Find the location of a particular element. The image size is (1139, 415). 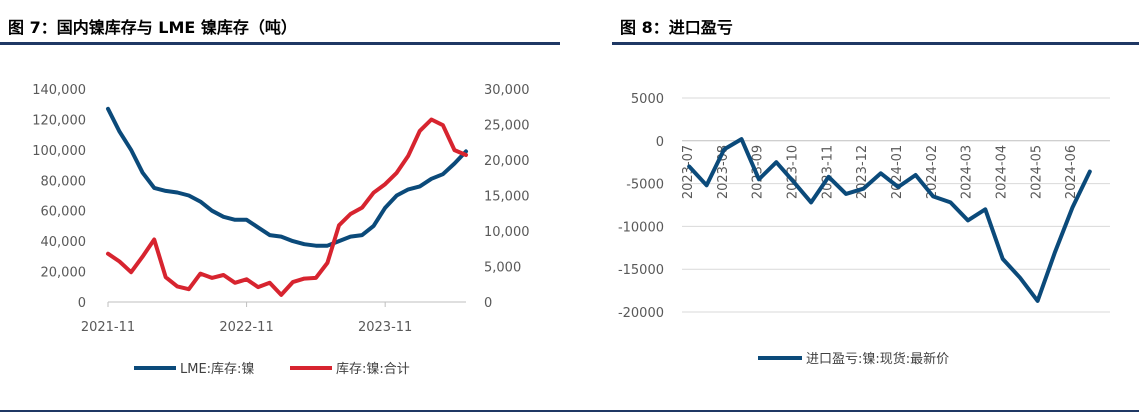

right-y-axis: 0 5,000 10,000 15,000 20,000 25,000 30,000 is located at coordinates (507, 197).